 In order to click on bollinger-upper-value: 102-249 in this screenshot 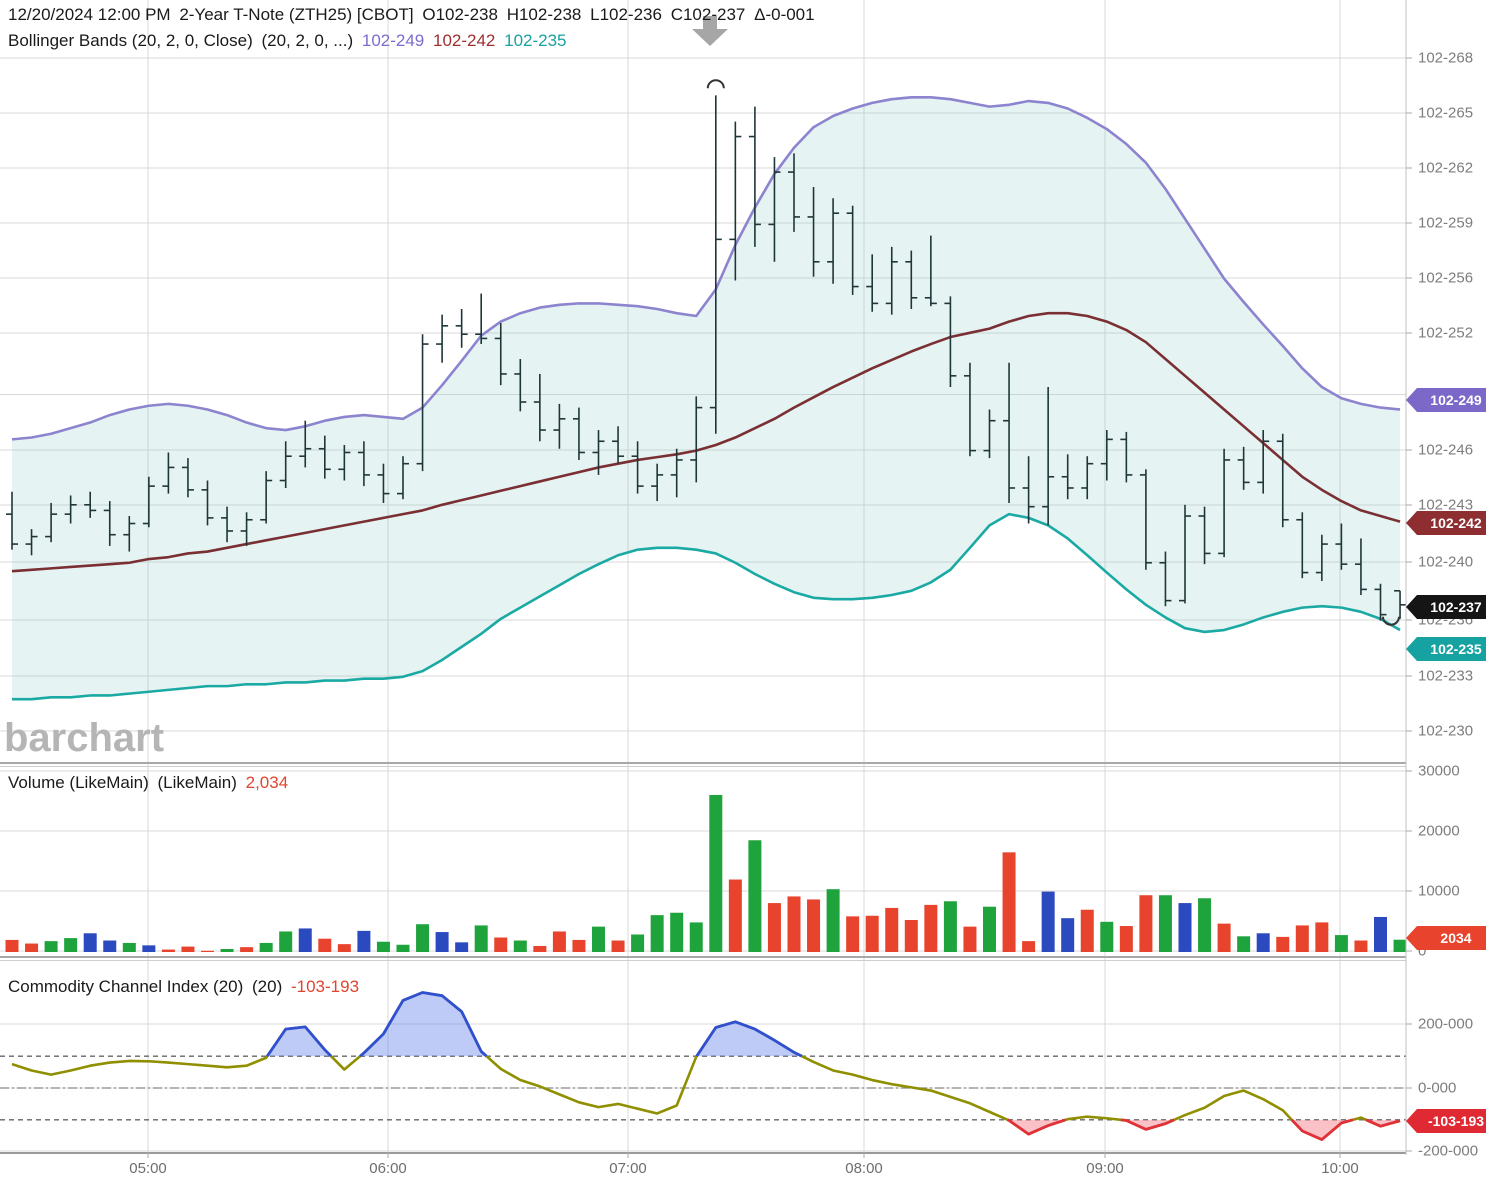, I will do `click(393, 40)`.